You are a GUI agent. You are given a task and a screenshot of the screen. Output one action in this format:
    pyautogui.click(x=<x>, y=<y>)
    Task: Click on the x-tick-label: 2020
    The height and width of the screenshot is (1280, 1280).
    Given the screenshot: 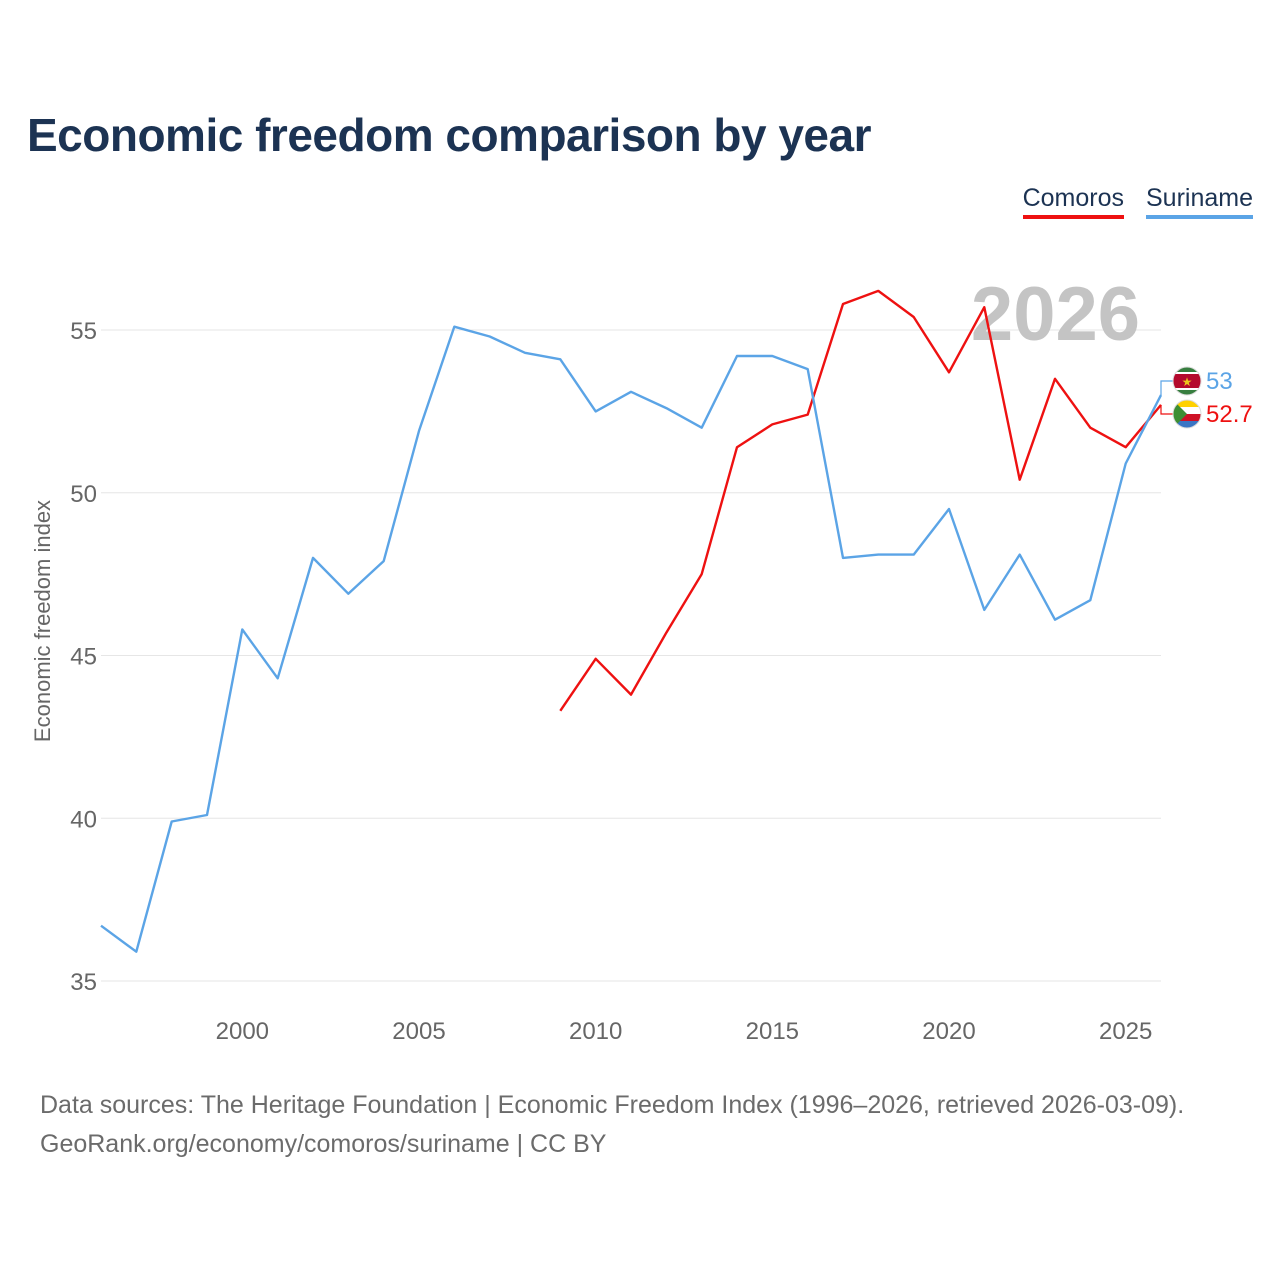 What is the action you would take?
    pyautogui.click(x=948, y=1031)
    